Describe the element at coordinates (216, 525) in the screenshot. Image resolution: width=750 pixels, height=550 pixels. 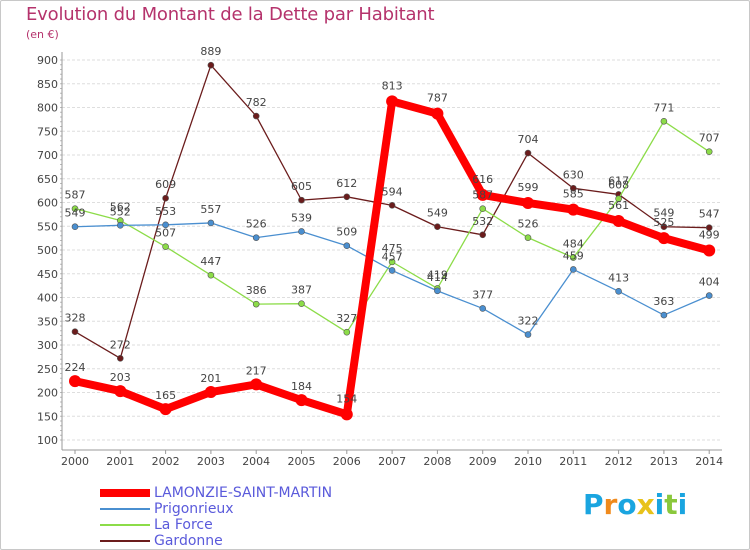
I see `legend-item: La Force` at that location.